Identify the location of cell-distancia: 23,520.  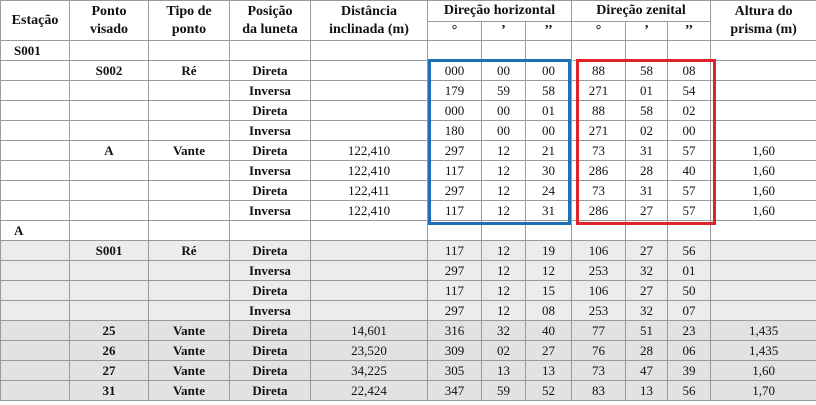
(369, 350).